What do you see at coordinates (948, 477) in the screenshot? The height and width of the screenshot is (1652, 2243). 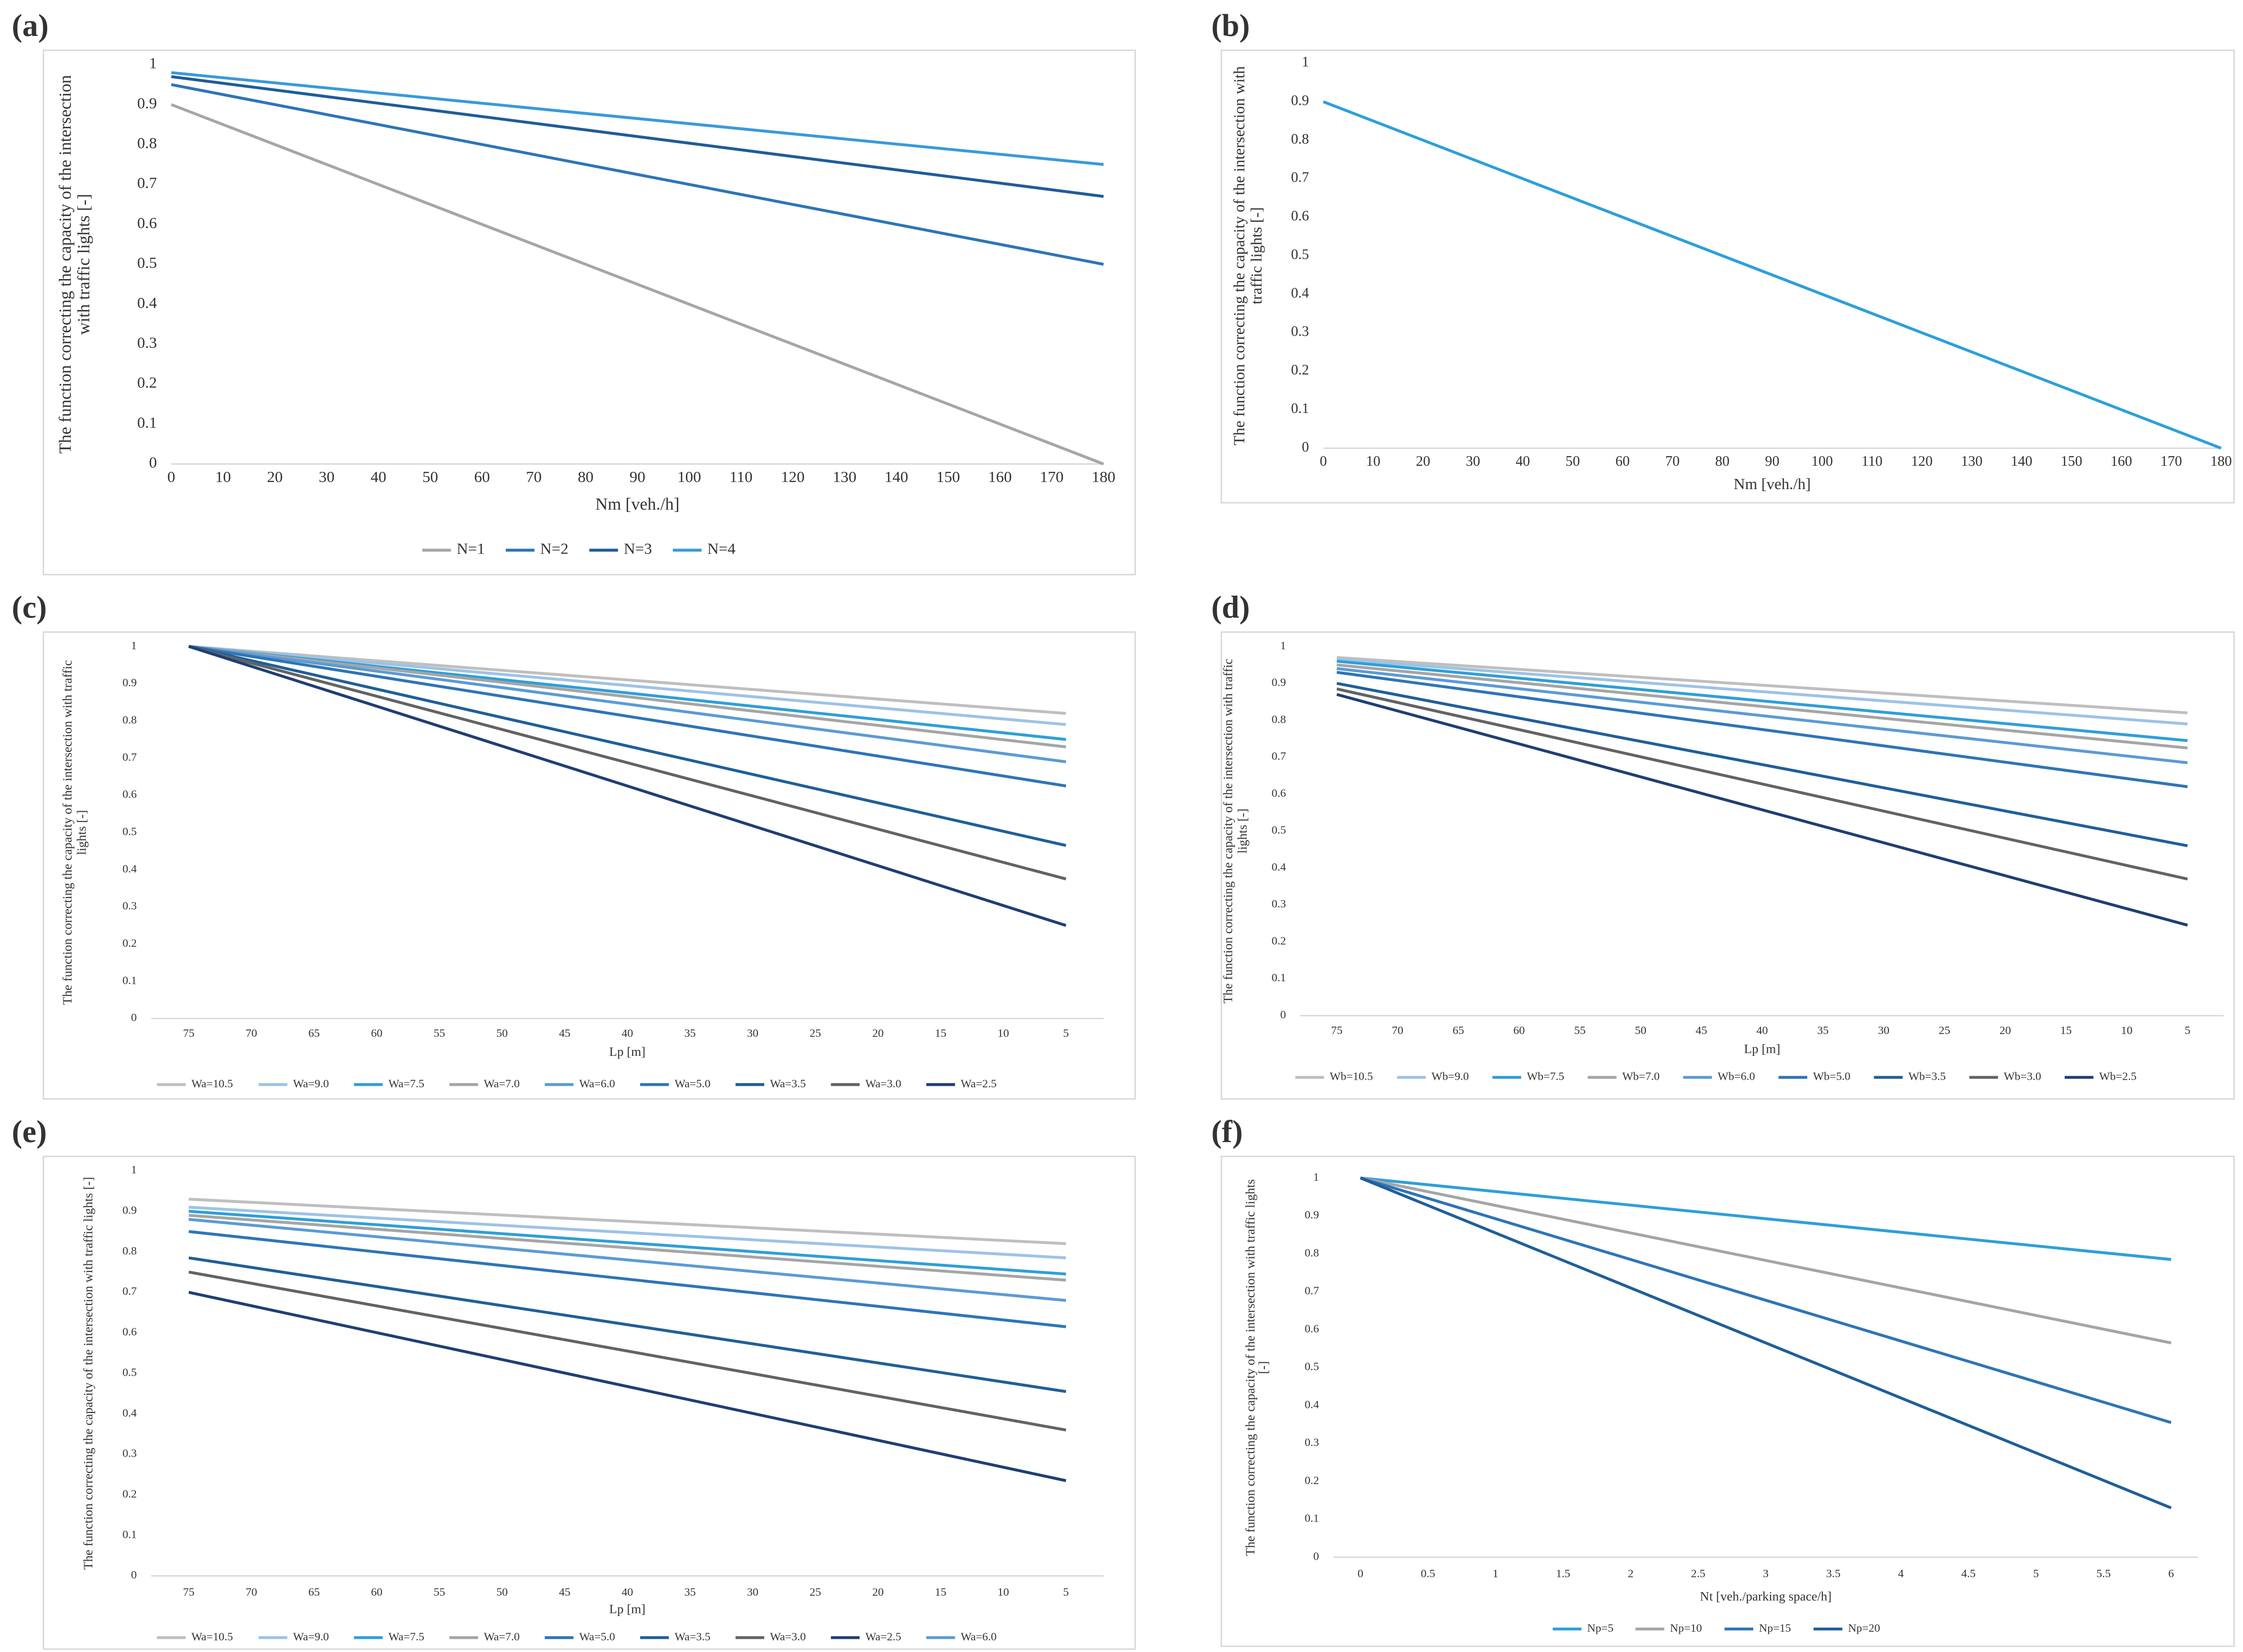 I see `x-tick-label: 150` at bounding box center [948, 477].